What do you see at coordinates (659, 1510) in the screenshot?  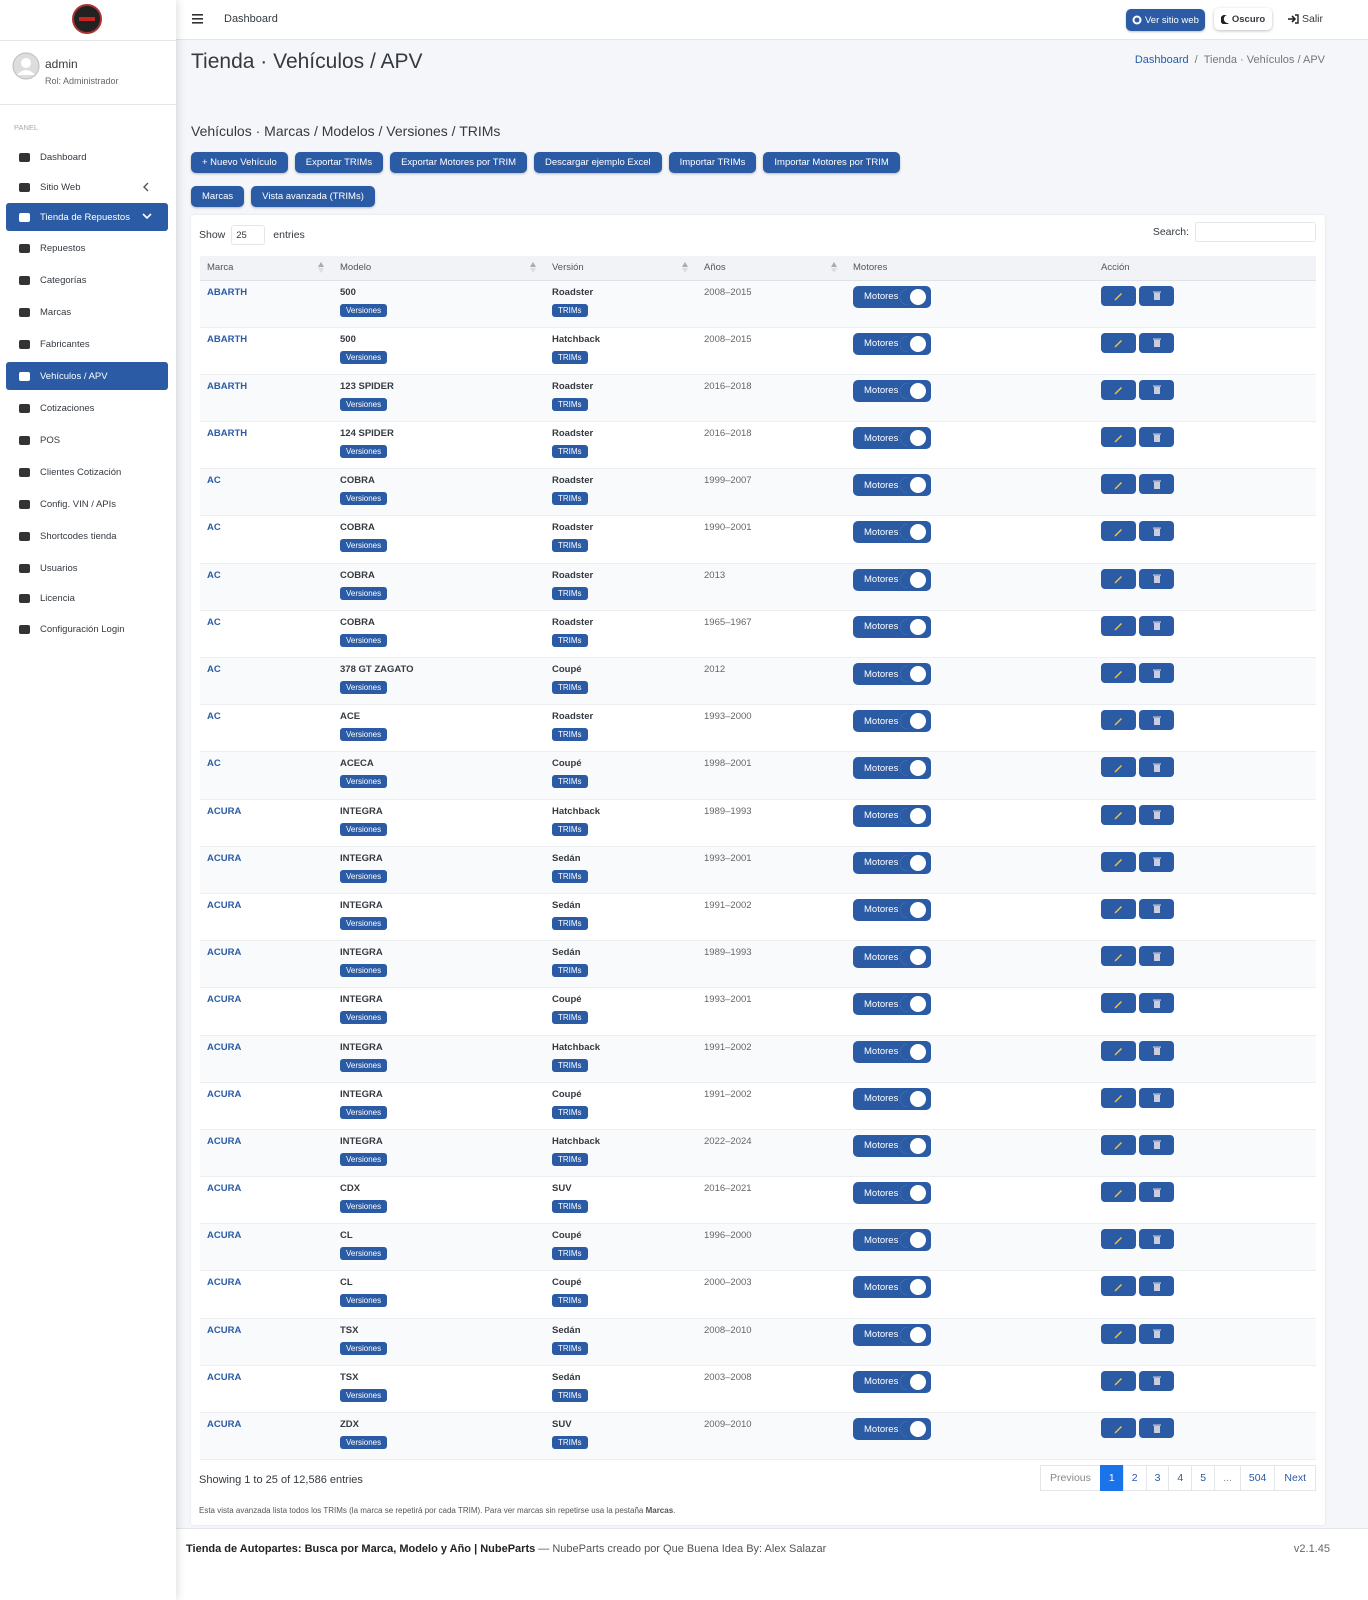 I see `note-link: Marcas` at bounding box center [659, 1510].